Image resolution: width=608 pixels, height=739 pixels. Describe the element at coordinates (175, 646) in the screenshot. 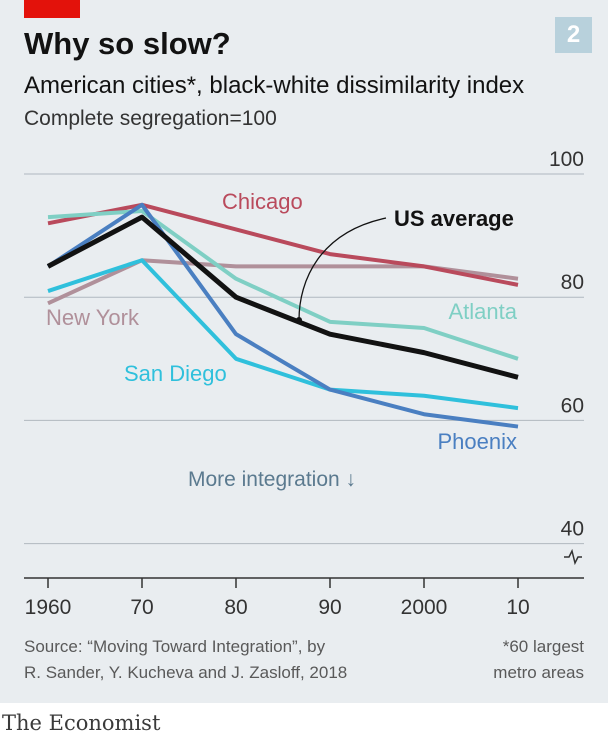

I see `source-line-1: Source: “Moving Toward Integration”, by` at that location.